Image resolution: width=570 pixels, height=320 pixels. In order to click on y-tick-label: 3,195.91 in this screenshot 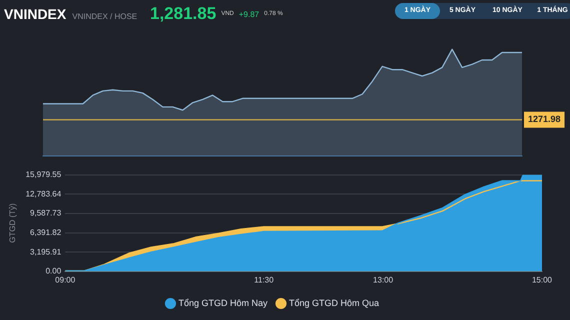, I will do `click(46, 251)`.